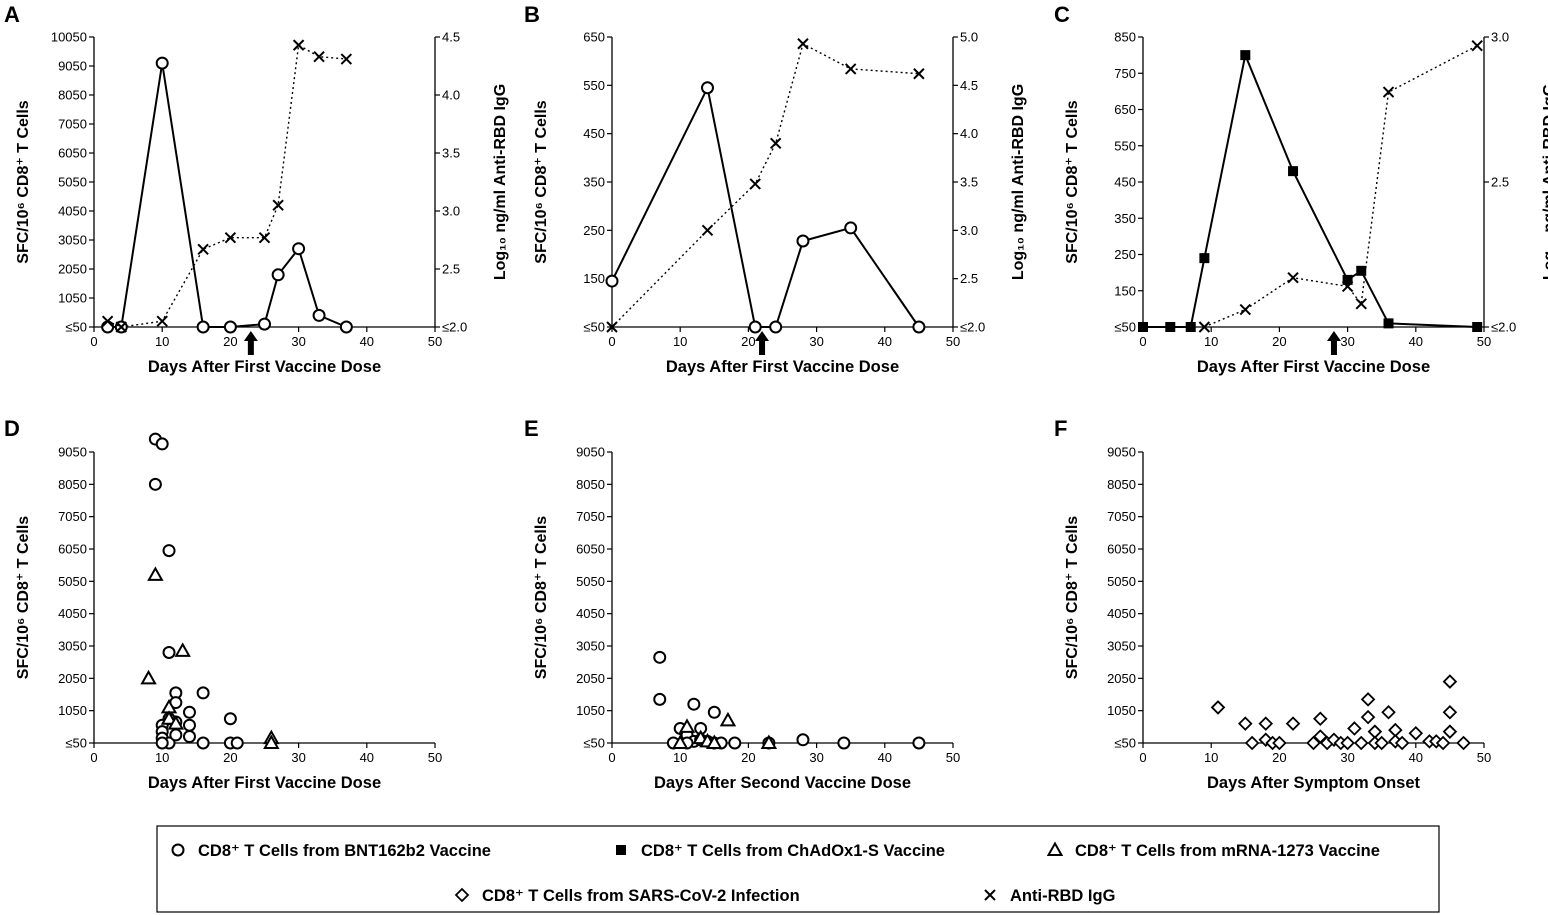 The width and height of the screenshot is (1548, 915). What do you see at coordinates (1121, 710) in the screenshot?
I see `y-tick-label: 1050` at bounding box center [1121, 710].